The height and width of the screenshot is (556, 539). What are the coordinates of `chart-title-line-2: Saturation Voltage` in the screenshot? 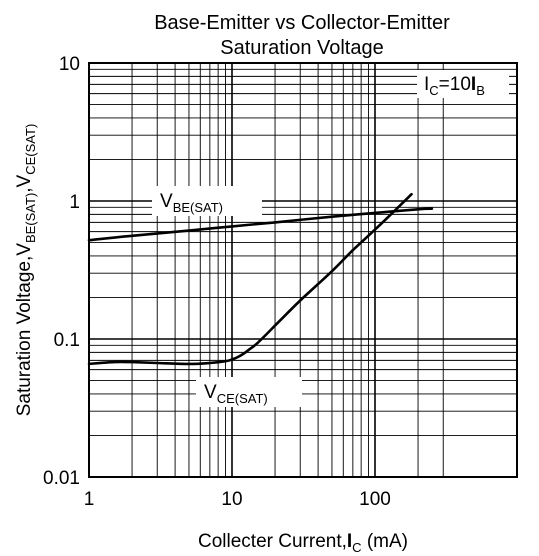 It's located at (301, 48).